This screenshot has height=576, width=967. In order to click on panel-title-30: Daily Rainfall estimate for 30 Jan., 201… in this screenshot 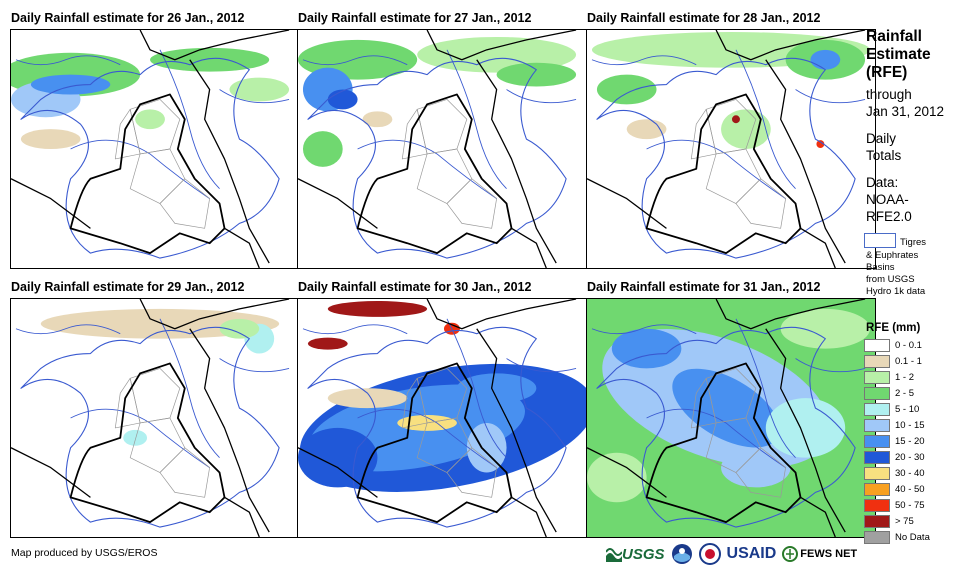, I will do `click(415, 287)`.